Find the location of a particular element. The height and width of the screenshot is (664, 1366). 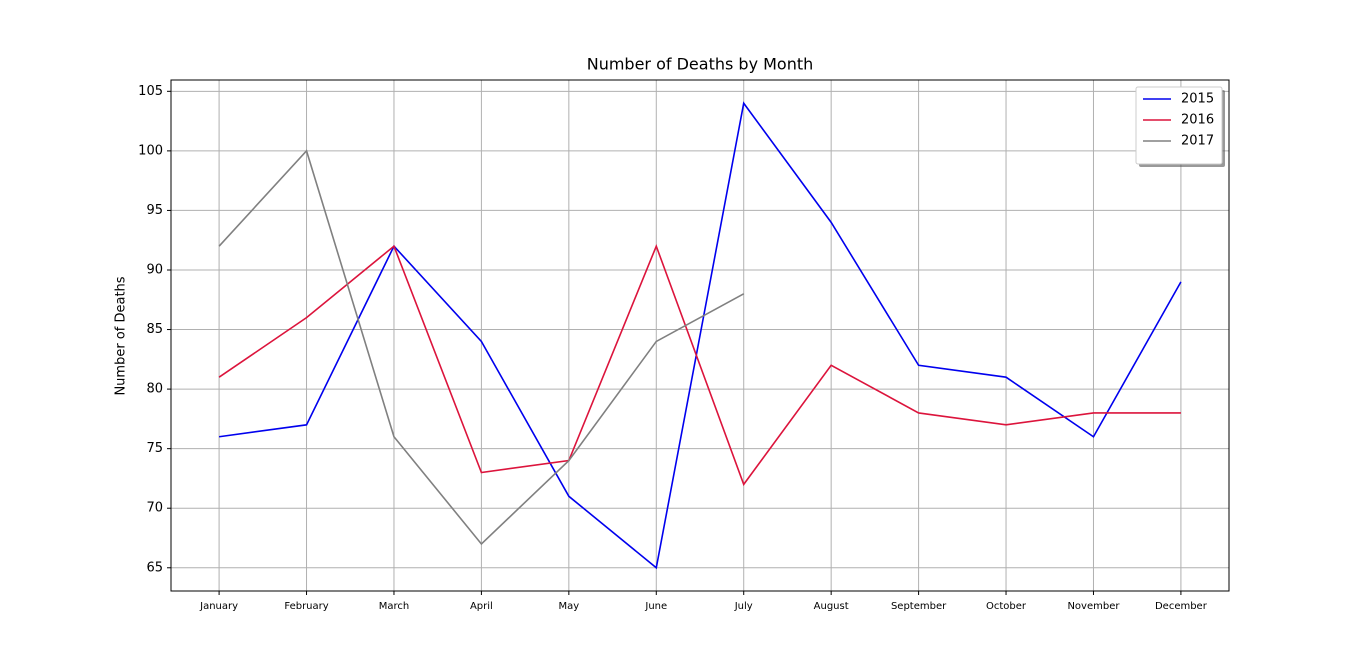

legend-label: 2017 is located at coordinates (1197, 141).